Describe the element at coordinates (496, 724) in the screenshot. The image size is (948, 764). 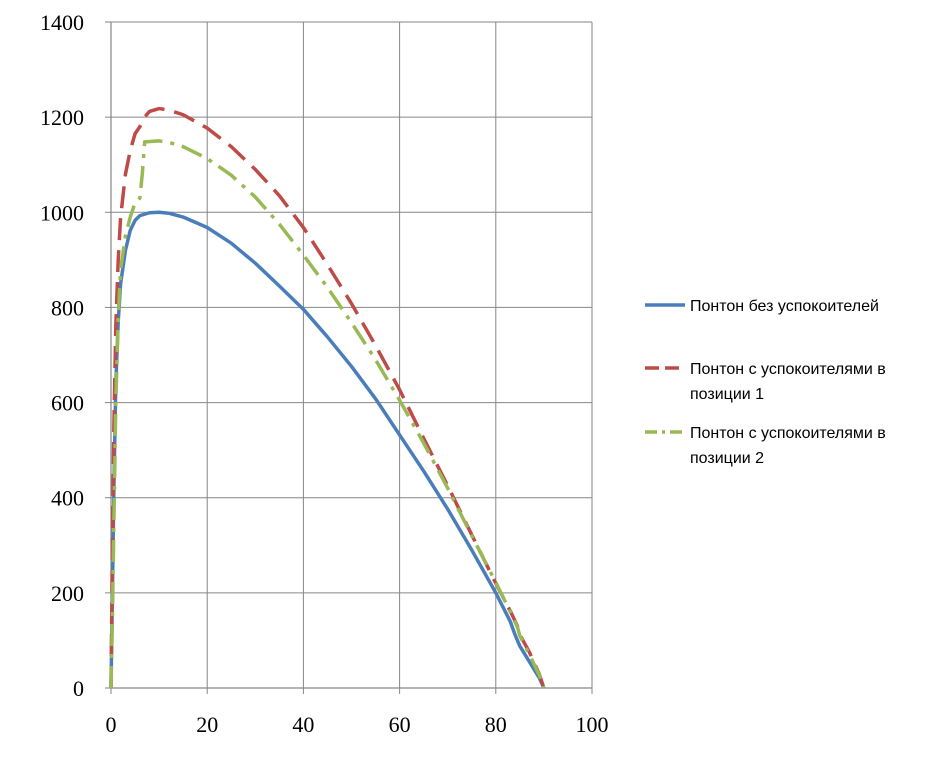
I see `x-tick-label: 80` at that location.